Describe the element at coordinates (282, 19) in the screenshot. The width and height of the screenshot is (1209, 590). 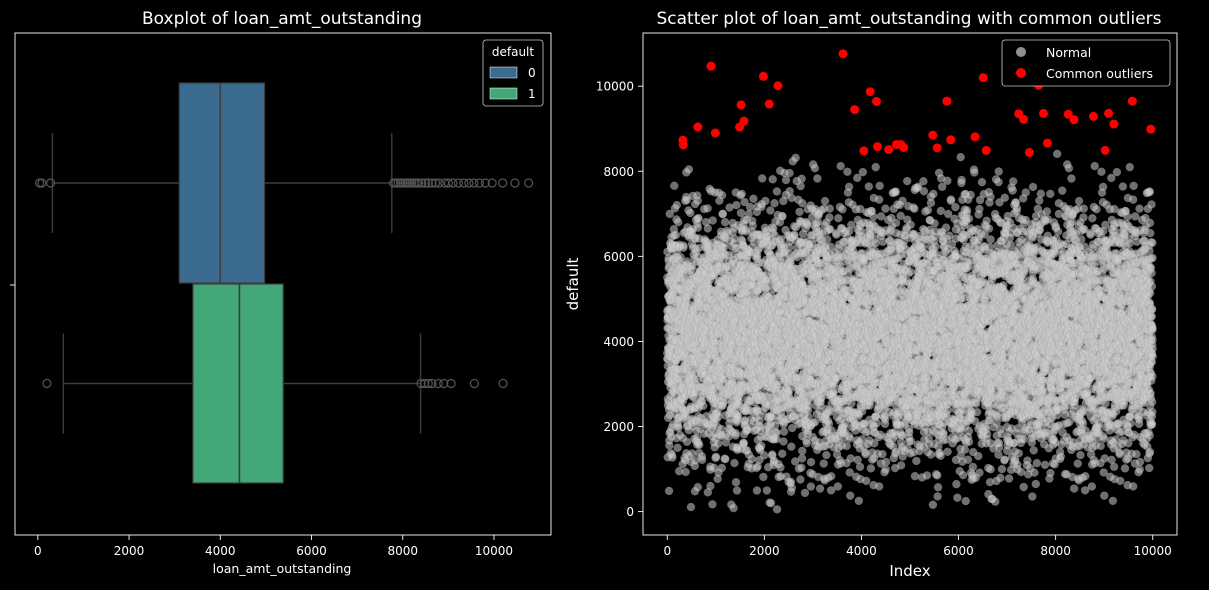
I see `boxplot-title: Boxplot of loan_amt_outstanding` at that location.